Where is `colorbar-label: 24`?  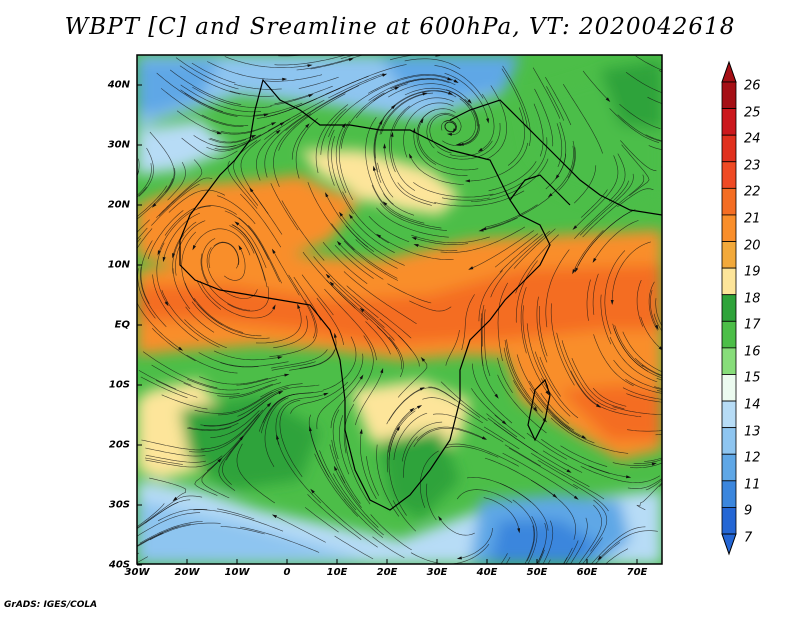
colorbar-label: 24 is located at coordinates (752, 139).